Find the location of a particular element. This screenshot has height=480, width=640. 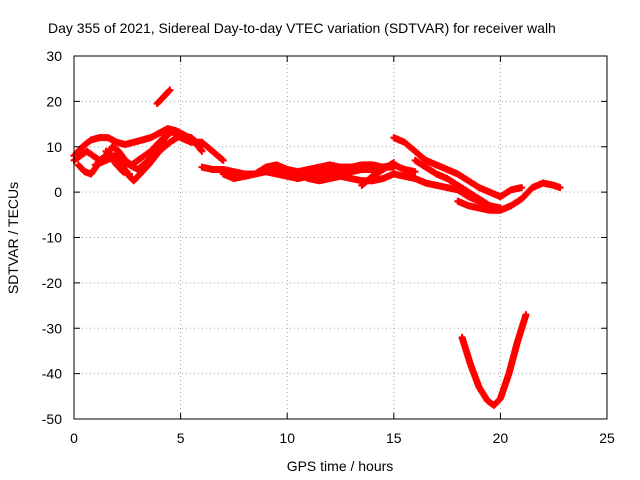

x-axis-label: GPS time / hours is located at coordinates (340, 466).